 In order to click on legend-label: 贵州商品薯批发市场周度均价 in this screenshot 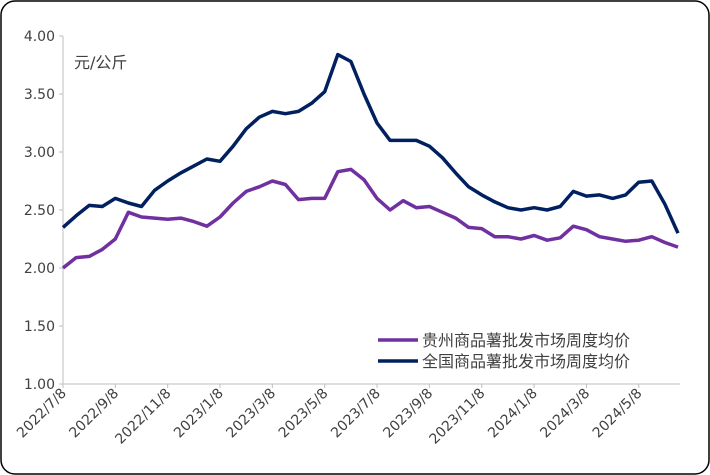, I will do `click(526, 340)`.